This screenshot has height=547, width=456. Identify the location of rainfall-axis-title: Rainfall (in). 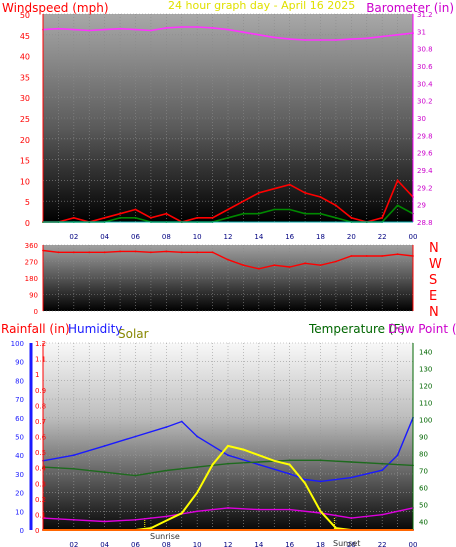
(35, 329).